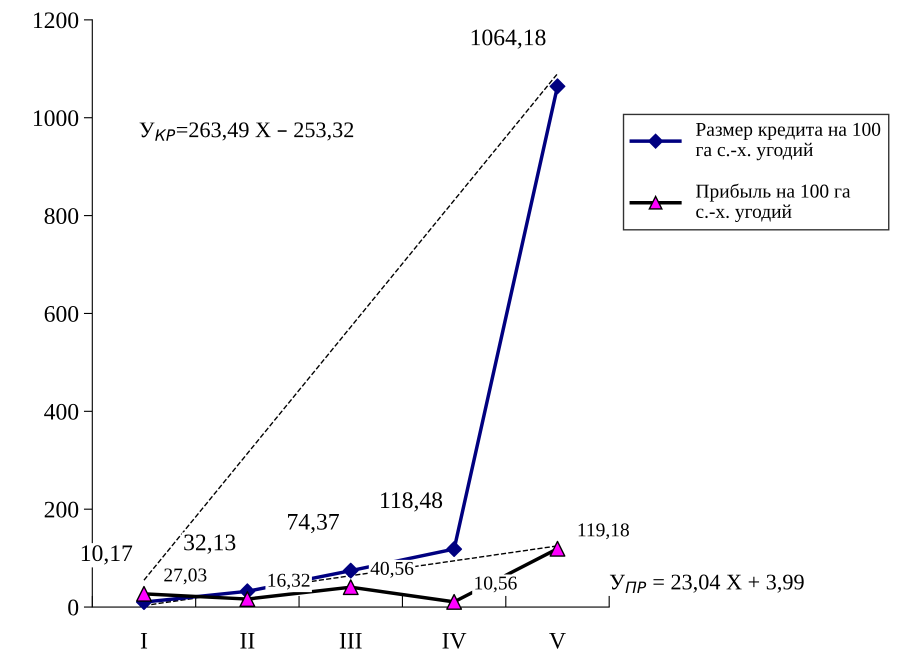 The height and width of the screenshot is (662, 923). Describe the element at coordinates (603, 531) in the screenshot. I see `data-label: 119,18` at that location.